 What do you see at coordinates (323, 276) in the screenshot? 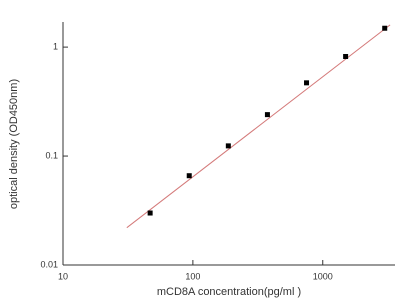
I see `x-tick-label: 1000` at bounding box center [323, 276].